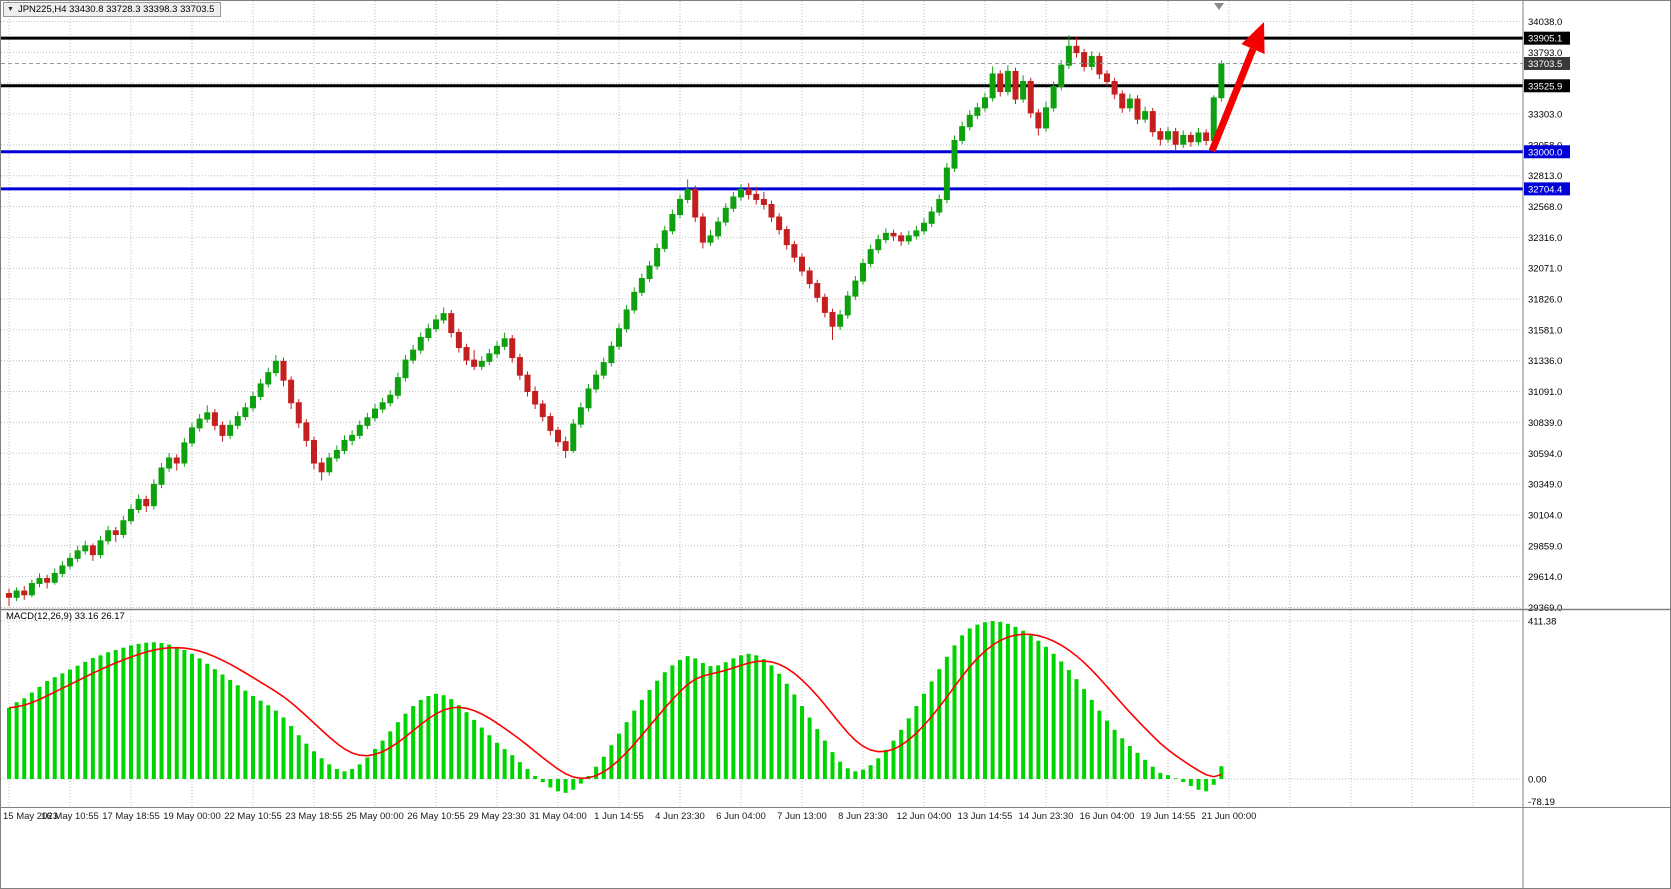 The height and width of the screenshot is (889, 1671). Describe the element at coordinates (1168, 816) in the screenshot. I see `time-axis-label: 19 Jun 14:55` at that location.